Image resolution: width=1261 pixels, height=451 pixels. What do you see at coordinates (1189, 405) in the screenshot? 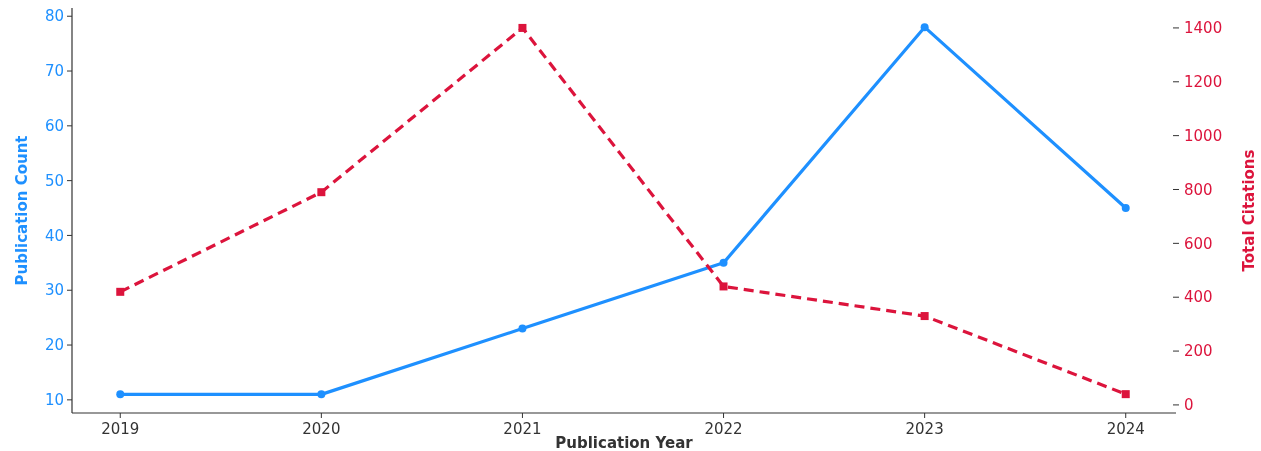
I see `y2-tick-label: 0` at bounding box center [1189, 405].